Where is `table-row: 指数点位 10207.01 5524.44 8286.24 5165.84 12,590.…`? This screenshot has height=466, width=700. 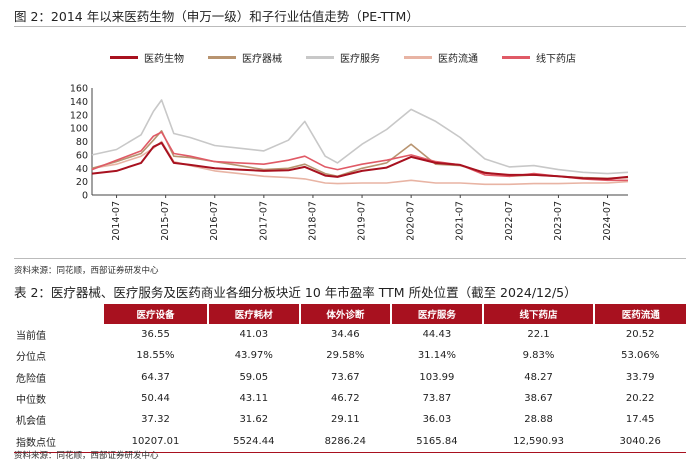 table-row: 指数点位 10207.01 5524.44 8286.24 5165.84 12,590.… is located at coordinates (350, 441).